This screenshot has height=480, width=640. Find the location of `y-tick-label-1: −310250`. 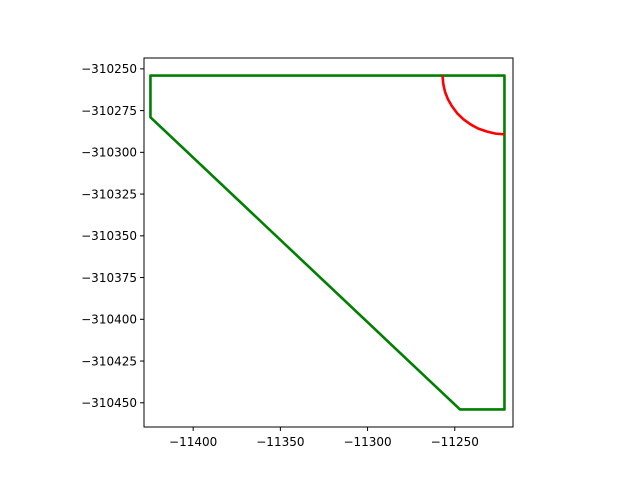

y-tick-label-1: −310250 is located at coordinates (109, 69).